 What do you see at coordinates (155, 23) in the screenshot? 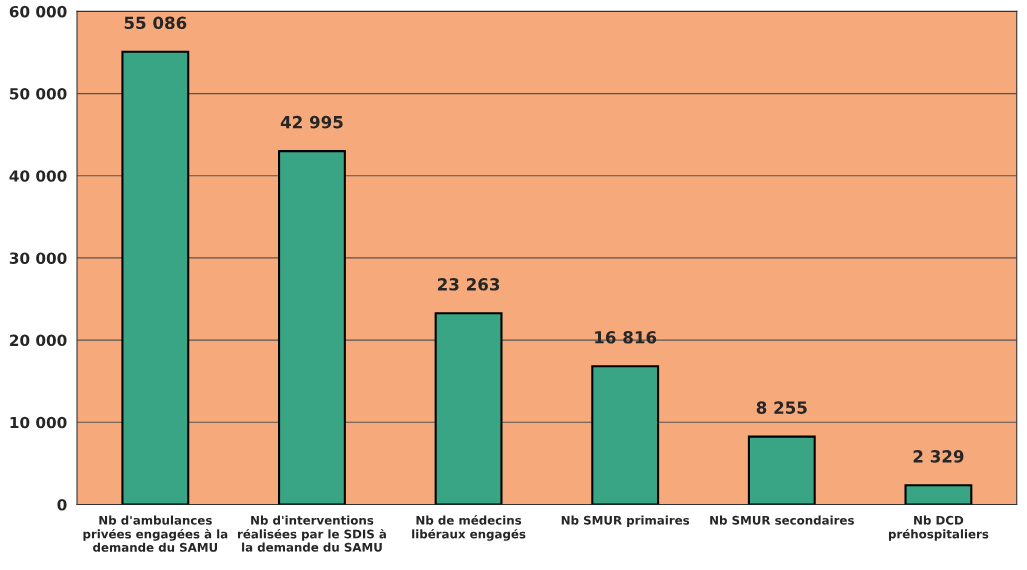
I see `data-label: 55 086` at bounding box center [155, 23].